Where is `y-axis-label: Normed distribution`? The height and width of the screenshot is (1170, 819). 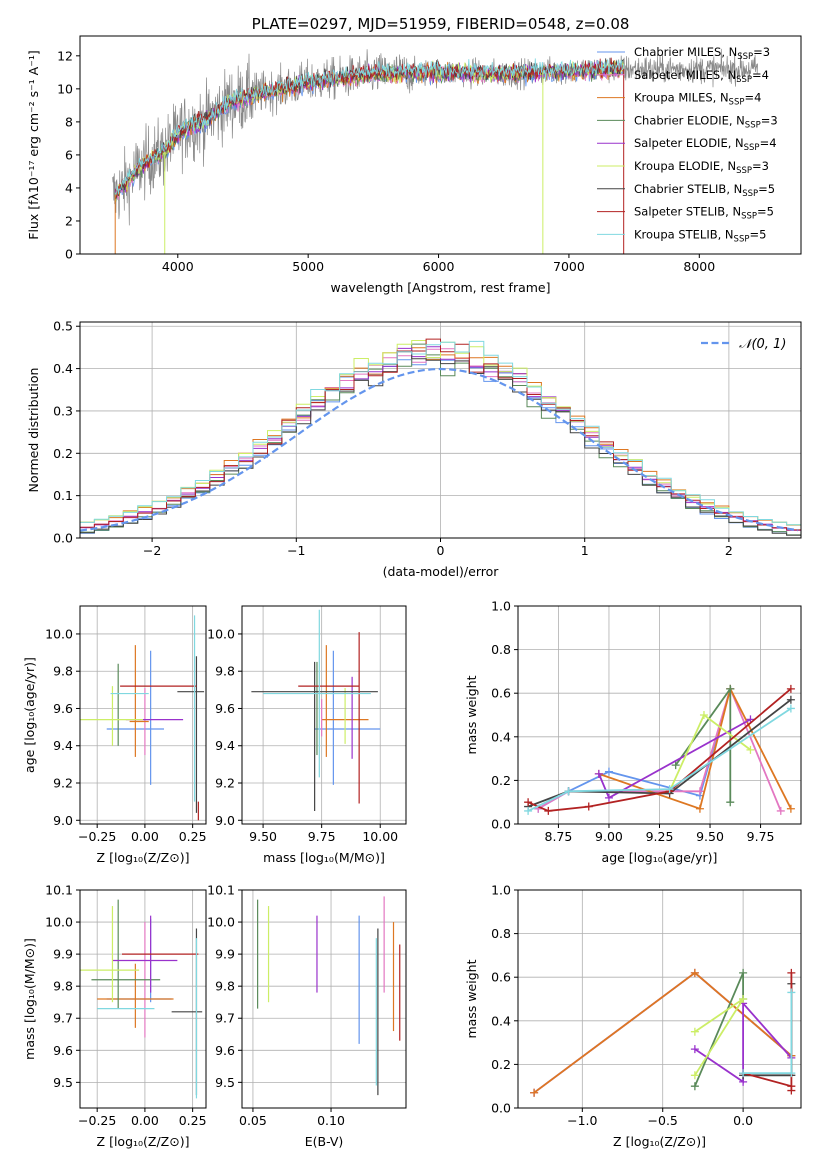
y-axis-label: Normed distribution is located at coordinates (33, 430).